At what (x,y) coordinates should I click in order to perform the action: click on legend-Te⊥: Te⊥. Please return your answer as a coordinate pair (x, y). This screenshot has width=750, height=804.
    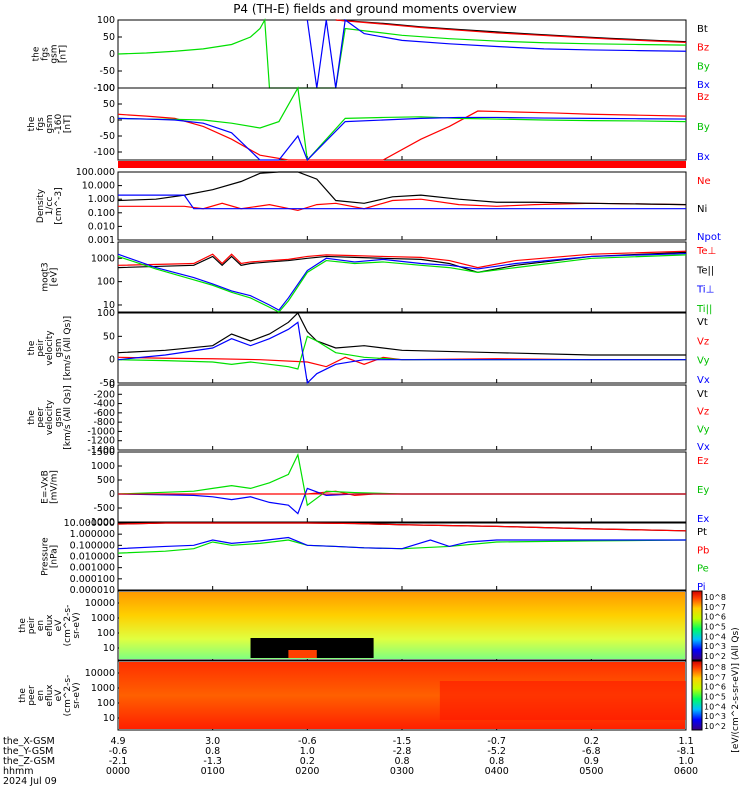
    Looking at the image, I should click on (706, 251).